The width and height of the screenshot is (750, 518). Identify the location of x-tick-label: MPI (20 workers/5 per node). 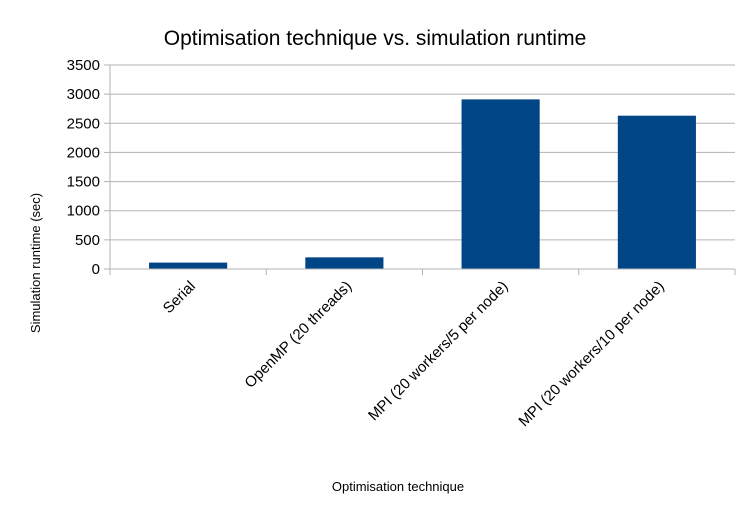
(438, 351).